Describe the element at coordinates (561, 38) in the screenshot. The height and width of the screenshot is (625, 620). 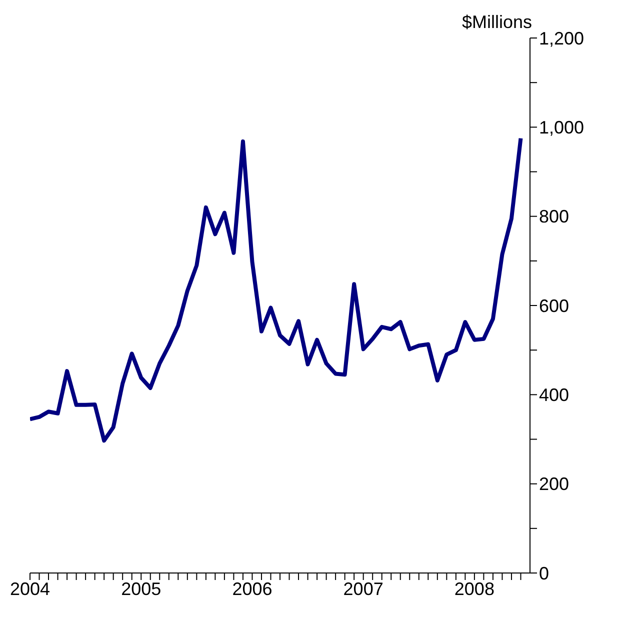
I see `y-tick-label: 1,200` at that location.